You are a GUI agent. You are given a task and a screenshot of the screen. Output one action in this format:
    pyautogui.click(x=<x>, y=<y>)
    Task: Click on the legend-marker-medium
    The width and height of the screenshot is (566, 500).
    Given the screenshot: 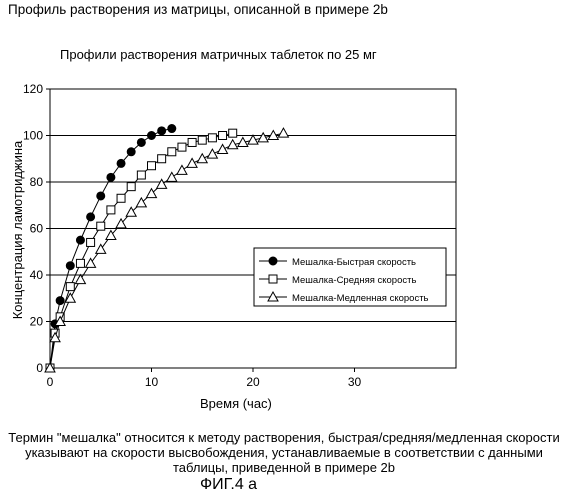 What is the action you would take?
    pyautogui.click(x=273, y=279)
    